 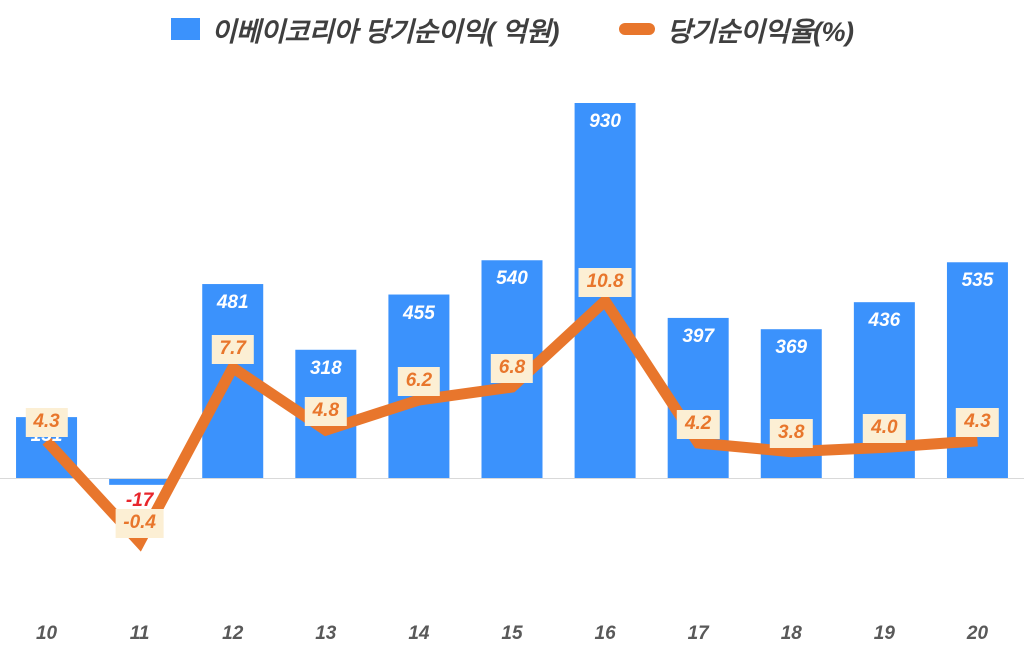 What do you see at coordinates (512, 369) in the screenshot?
I see `line-value-label-15: 6.8` at bounding box center [512, 369].